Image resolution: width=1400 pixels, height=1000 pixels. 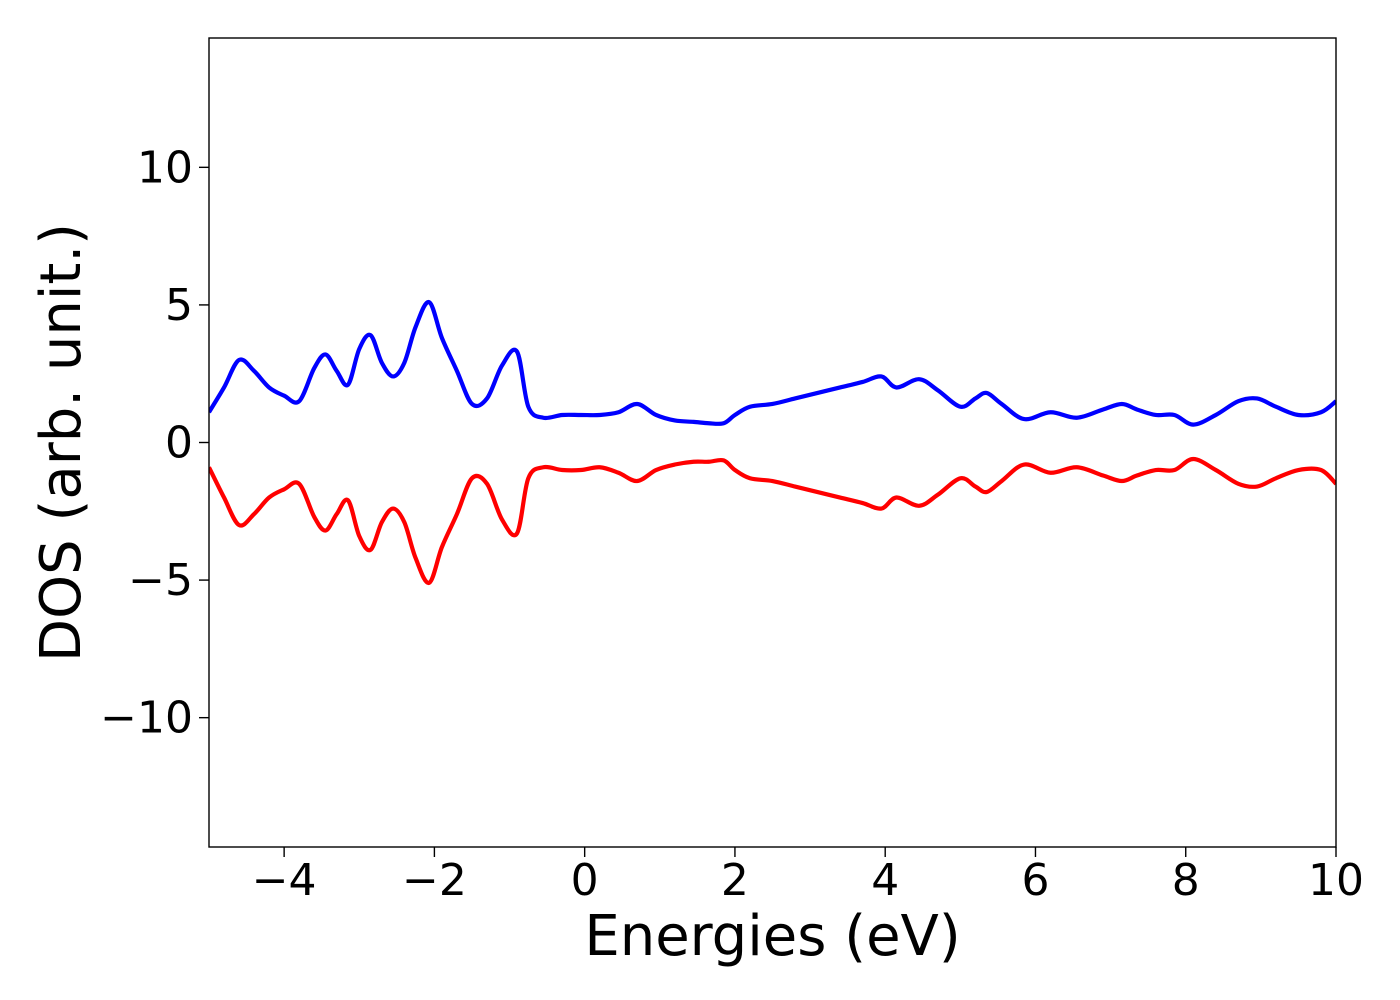 I want to click on y-tick-label: 0, so click(x=179, y=443).